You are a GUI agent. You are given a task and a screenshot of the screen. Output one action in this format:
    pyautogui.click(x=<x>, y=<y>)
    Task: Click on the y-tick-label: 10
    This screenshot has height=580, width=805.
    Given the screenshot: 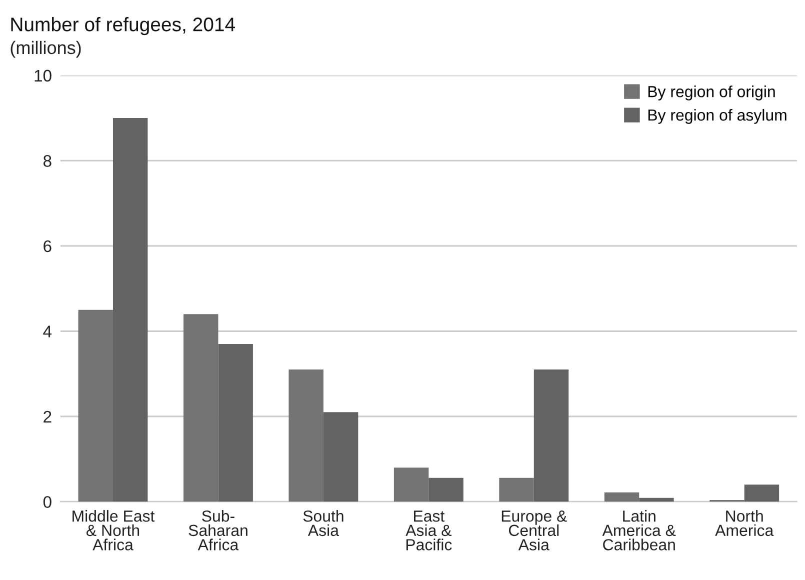 What is the action you would take?
    pyautogui.click(x=43, y=76)
    